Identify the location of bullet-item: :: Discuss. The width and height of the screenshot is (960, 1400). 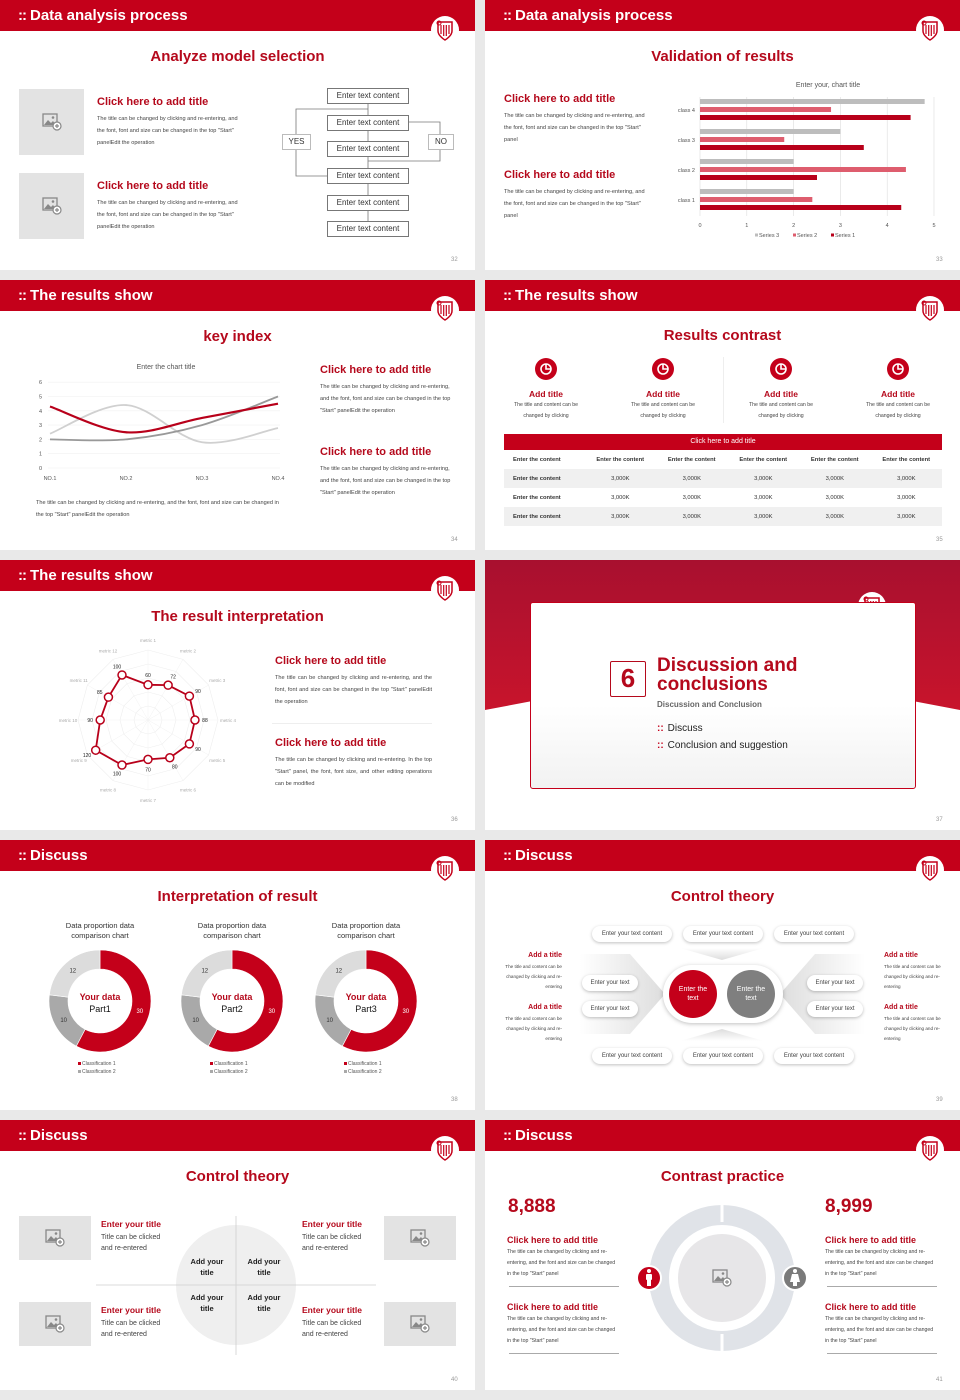
(680, 728).